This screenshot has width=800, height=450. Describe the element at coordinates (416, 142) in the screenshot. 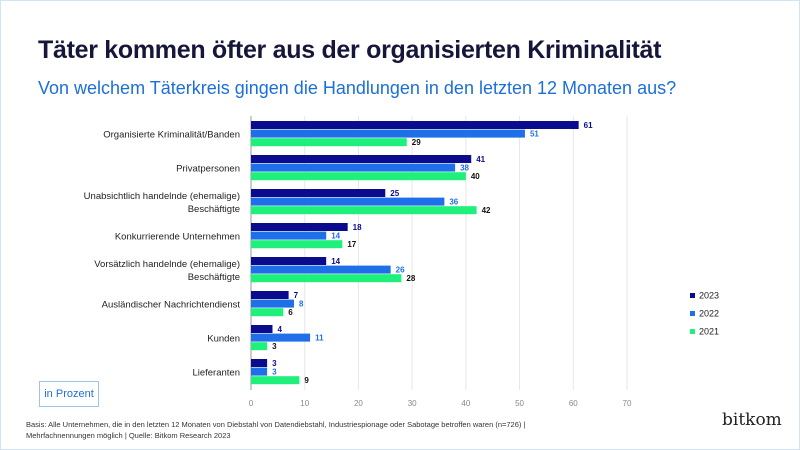

I see `data-label-2021: 29` at that location.